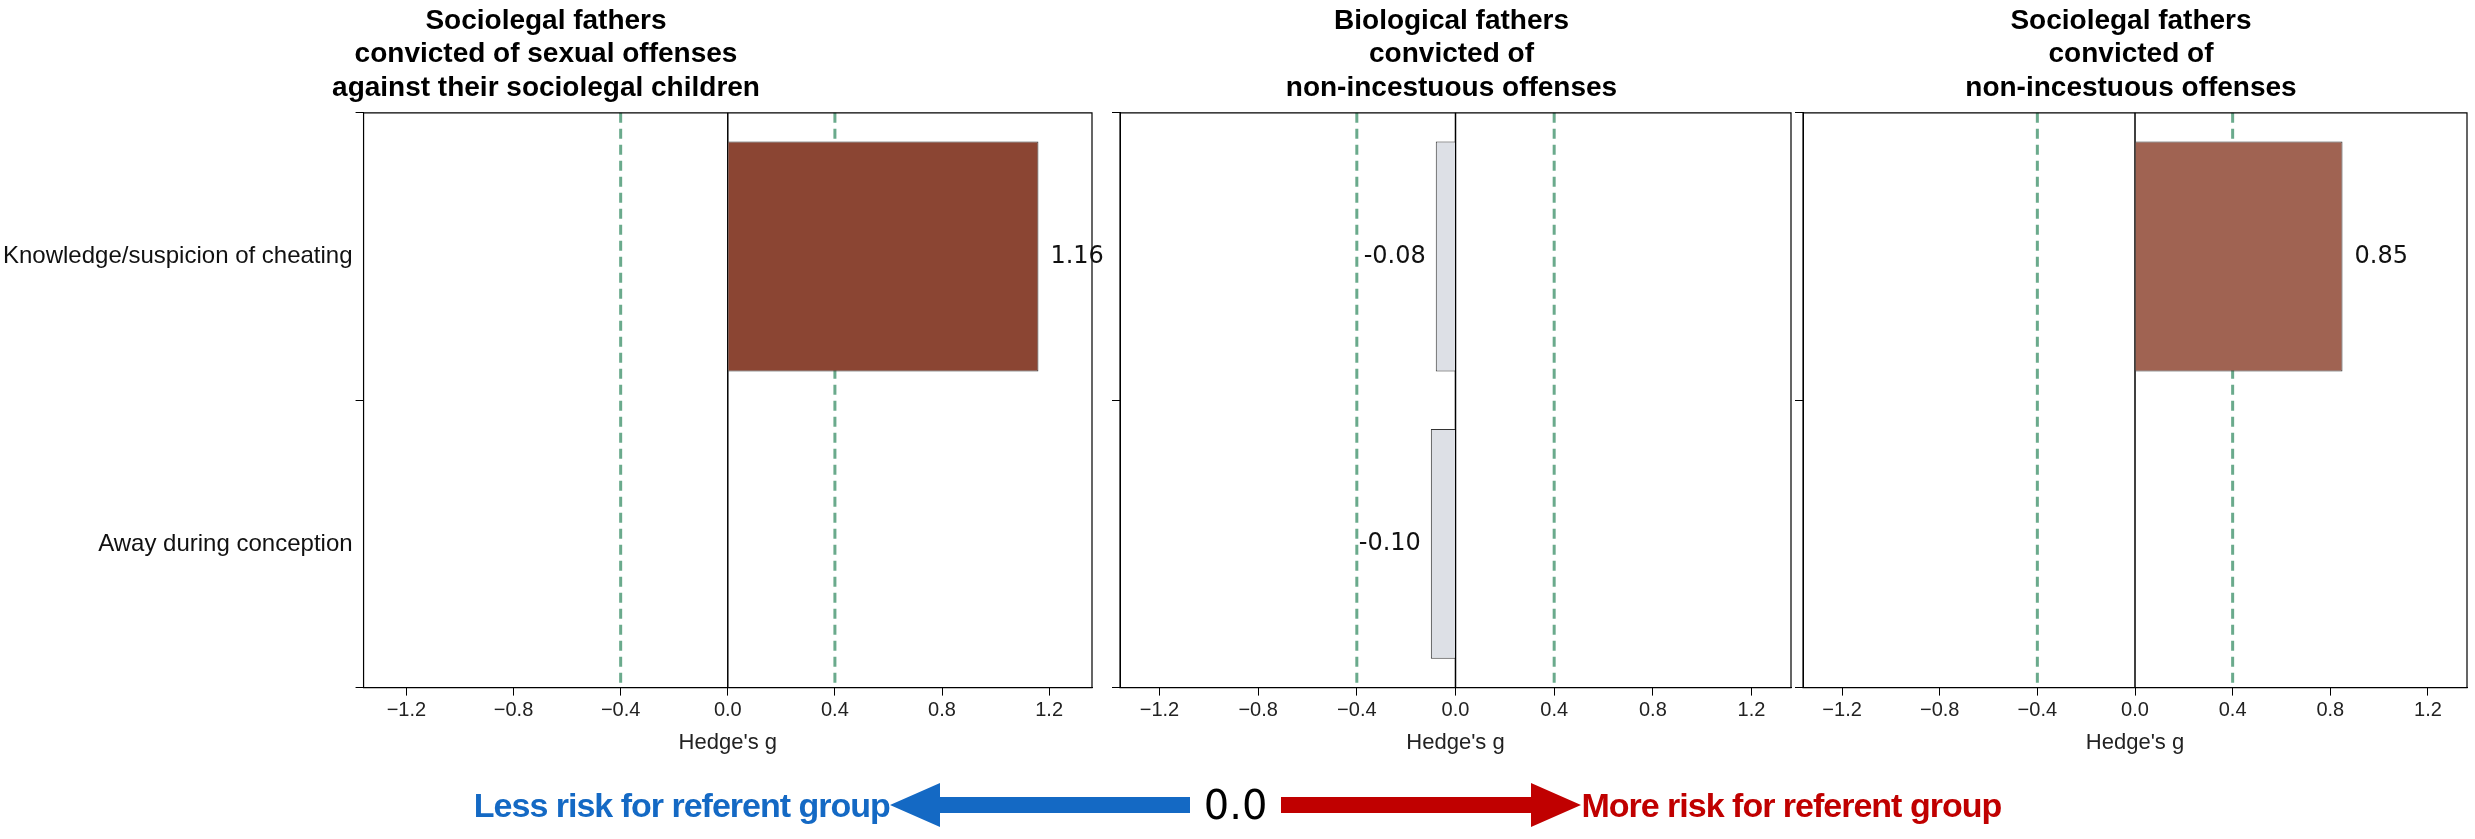  I want to click on y-tick-label: Away during conception, so click(225, 542).